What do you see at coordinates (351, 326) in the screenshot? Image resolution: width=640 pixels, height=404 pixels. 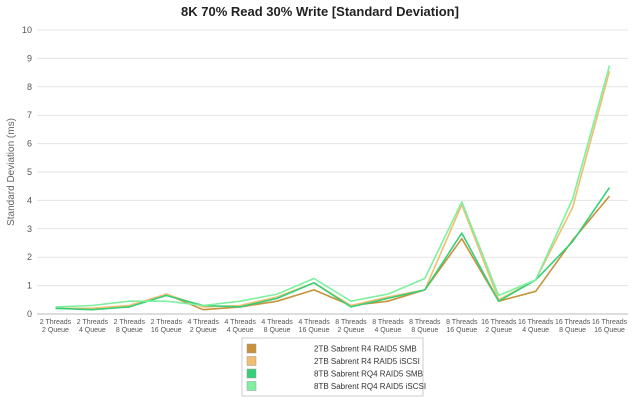 I see `x-tick-label: 8 Threads 2 Queue` at bounding box center [351, 326].